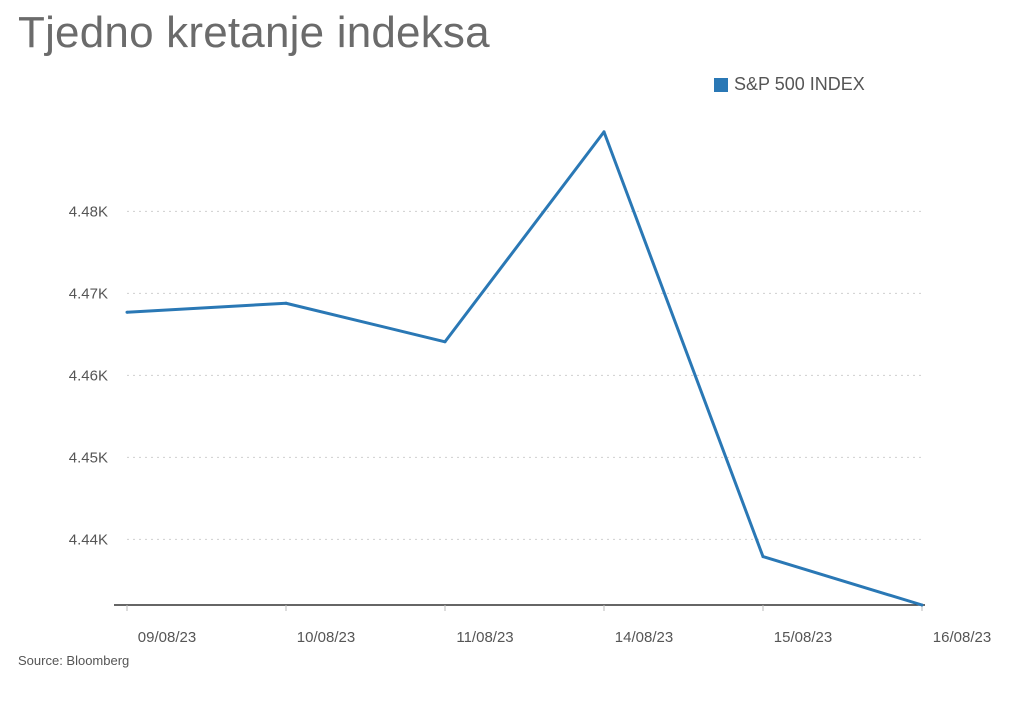  I want to click on legend-swatch, so click(721, 84).